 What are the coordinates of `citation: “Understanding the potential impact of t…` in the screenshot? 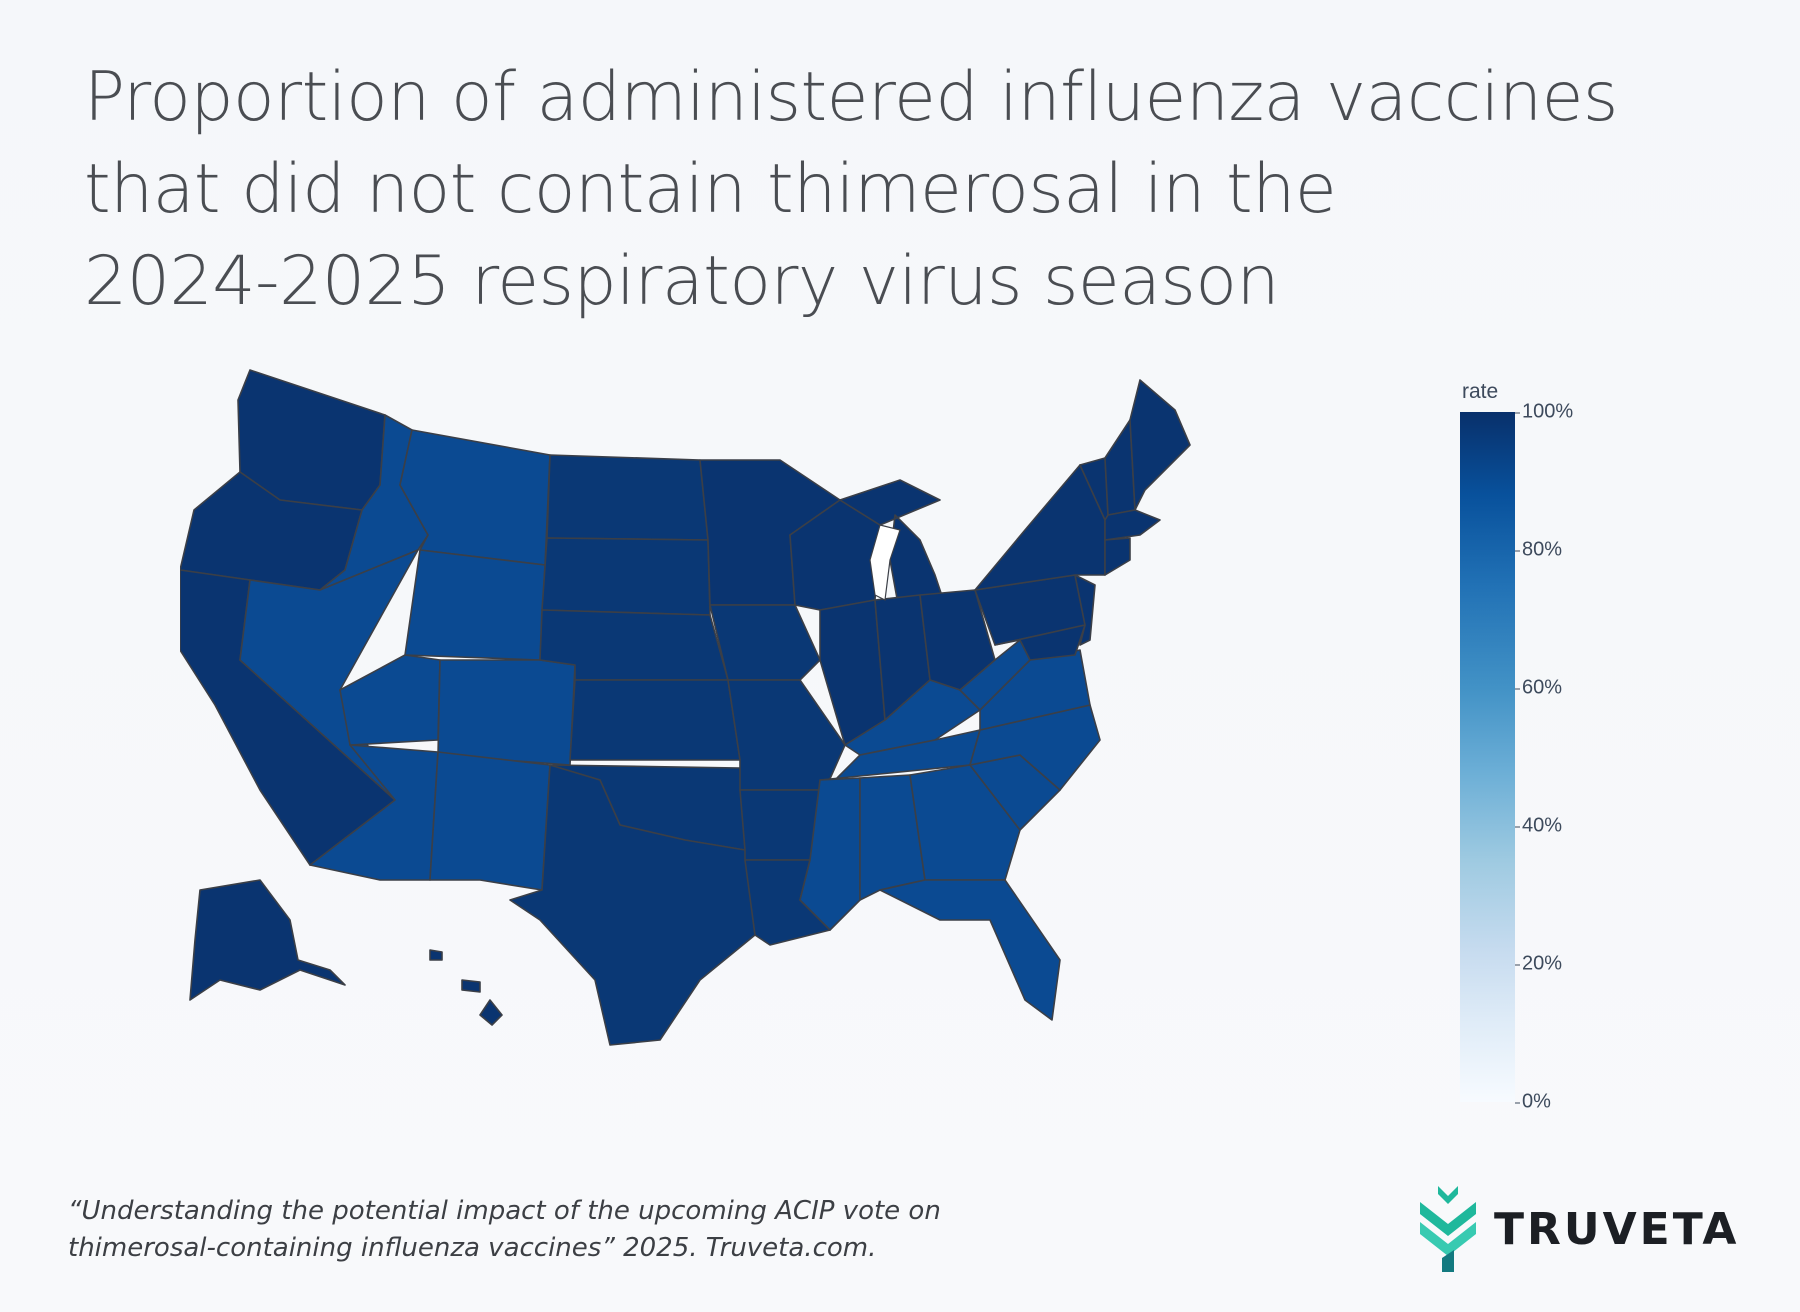 It's located at (568, 1230).